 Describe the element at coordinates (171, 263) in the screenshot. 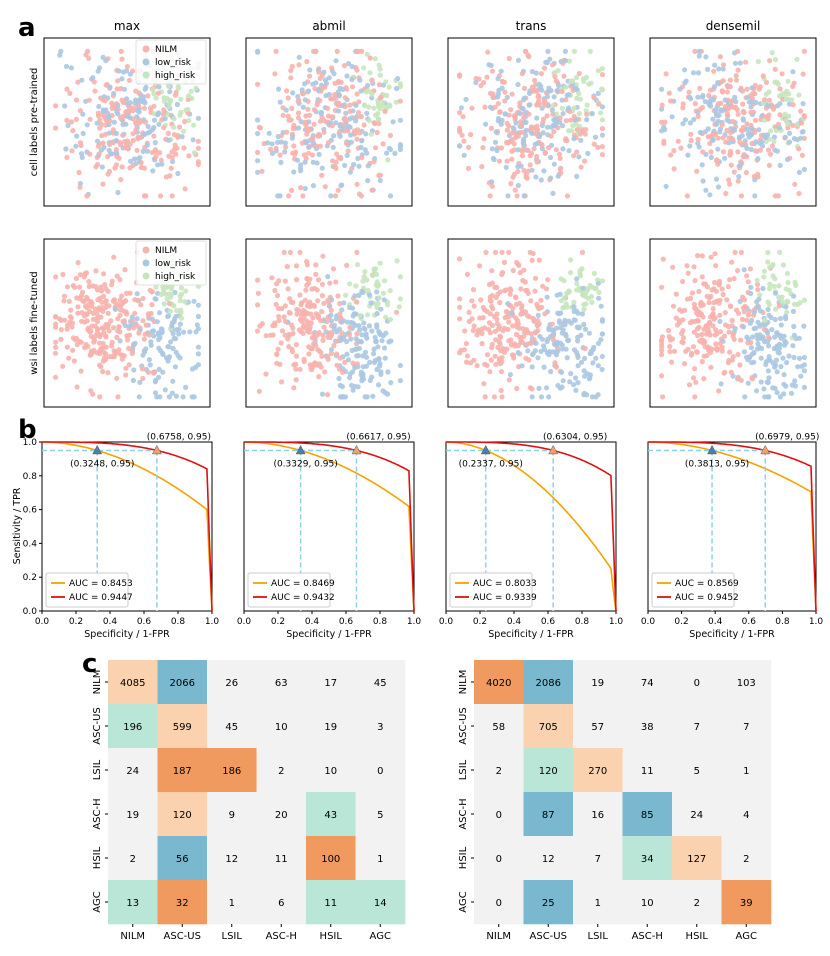

I see `tsne-legend-box` at that location.